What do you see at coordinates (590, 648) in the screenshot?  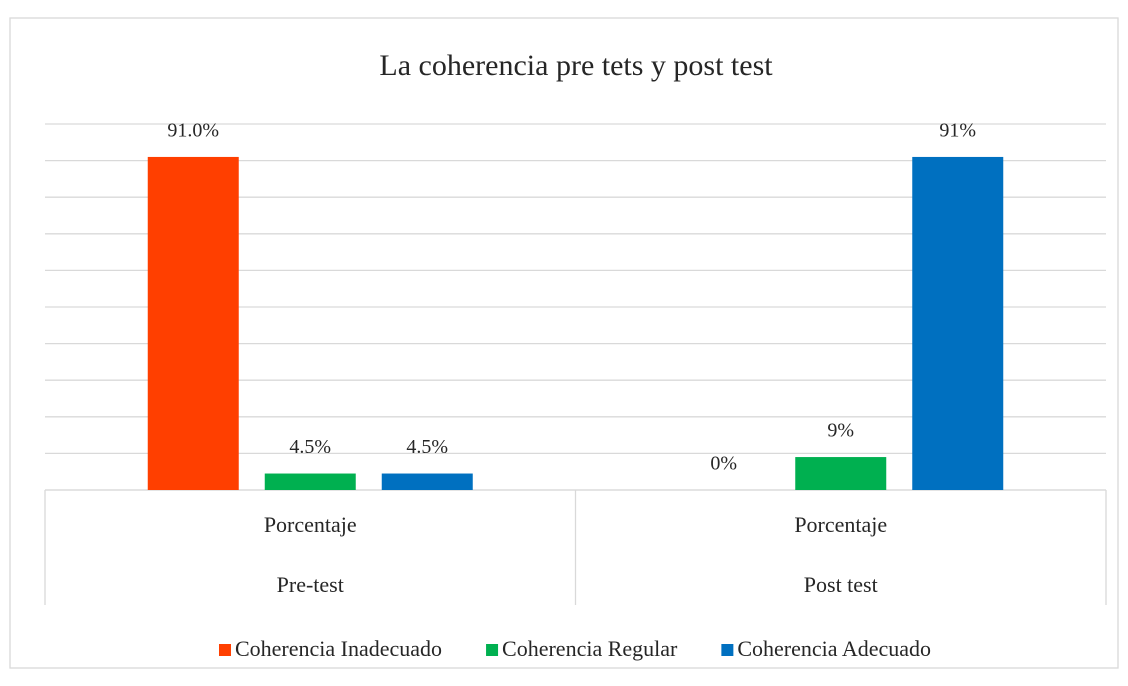 I see `legend-label: Coherencia Regular` at bounding box center [590, 648].